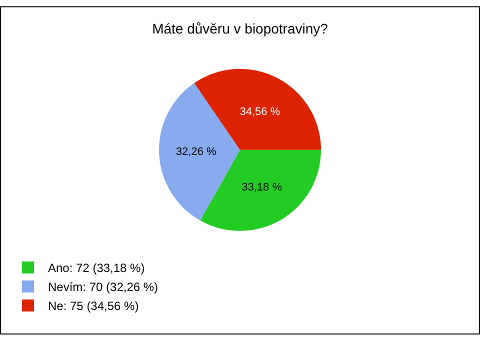 The image size is (480, 338). Describe the element at coordinates (260, 112) in the screenshot. I see `data-label: 34,56 %` at that location.